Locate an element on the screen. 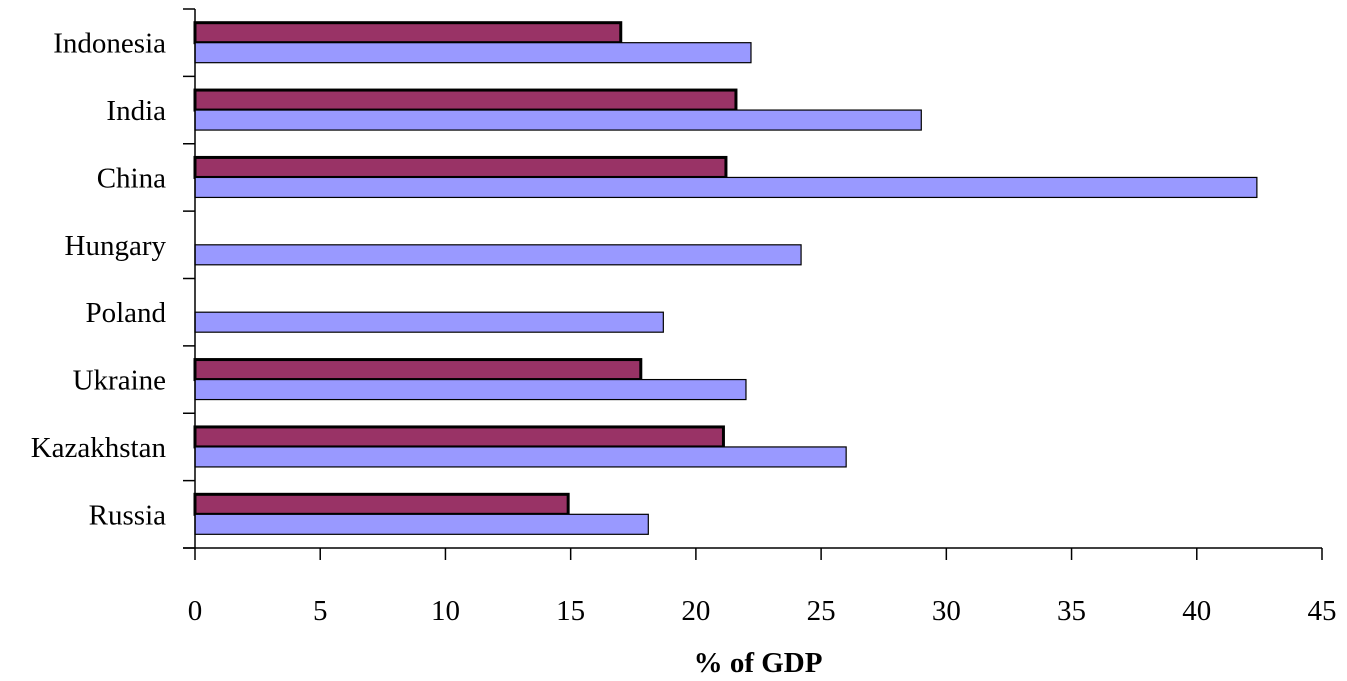 The image size is (1347, 681). x-tick-label: 35 is located at coordinates (1071, 611).